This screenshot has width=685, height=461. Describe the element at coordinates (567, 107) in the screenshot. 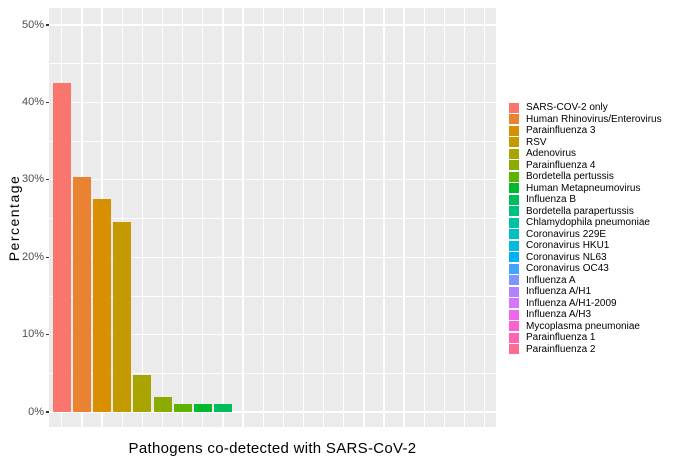

I see `legend-label: SARS-COV-2 only` at that location.